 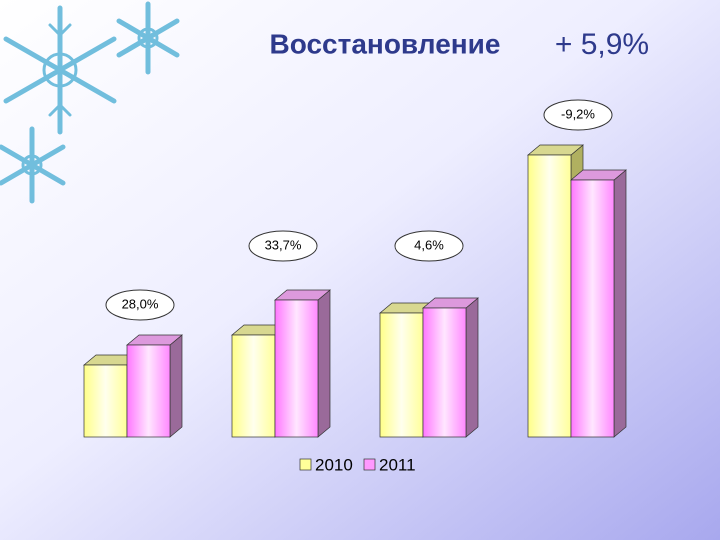 What do you see at coordinates (334, 464) in the screenshot?
I see `legend-label: 2010` at bounding box center [334, 464].